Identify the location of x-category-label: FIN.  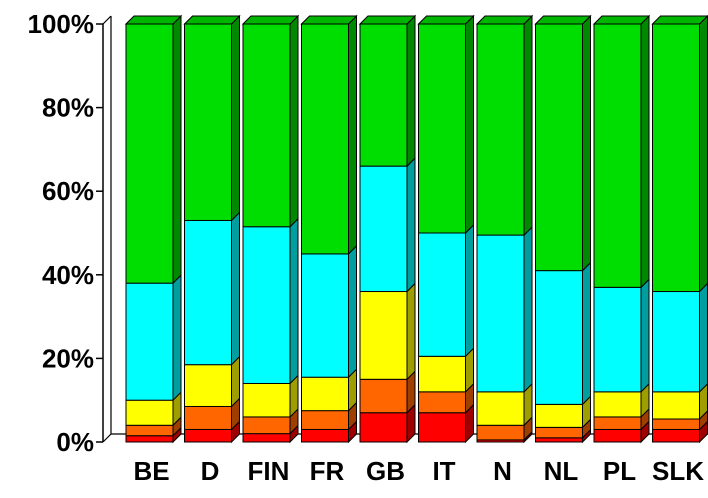
(269, 471).